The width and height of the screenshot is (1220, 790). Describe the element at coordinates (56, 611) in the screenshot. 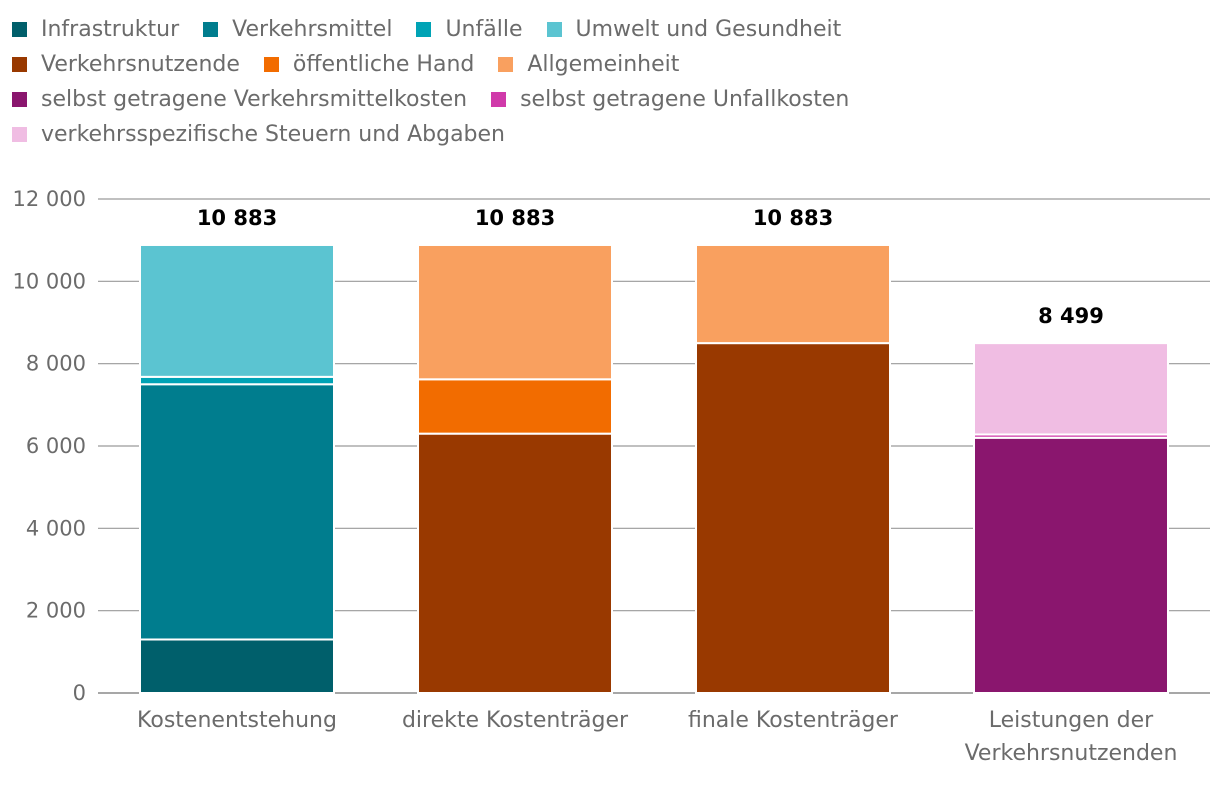

I see `y-tick-label: 2 000` at that location.